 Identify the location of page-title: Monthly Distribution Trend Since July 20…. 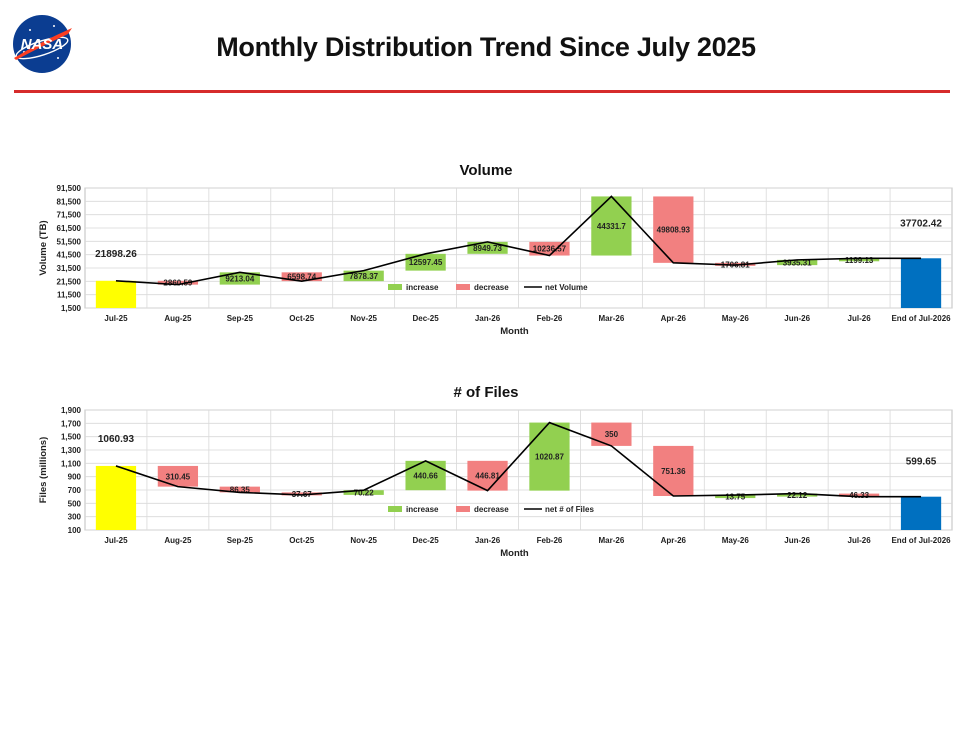
(486, 47).